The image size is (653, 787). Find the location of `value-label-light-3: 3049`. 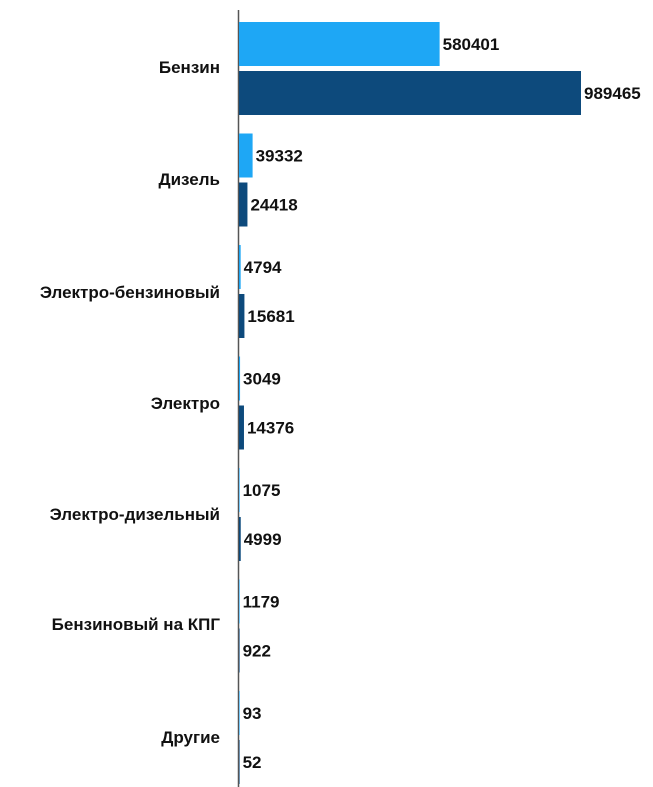

value-label-light-3: 3049 is located at coordinates (262, 379).